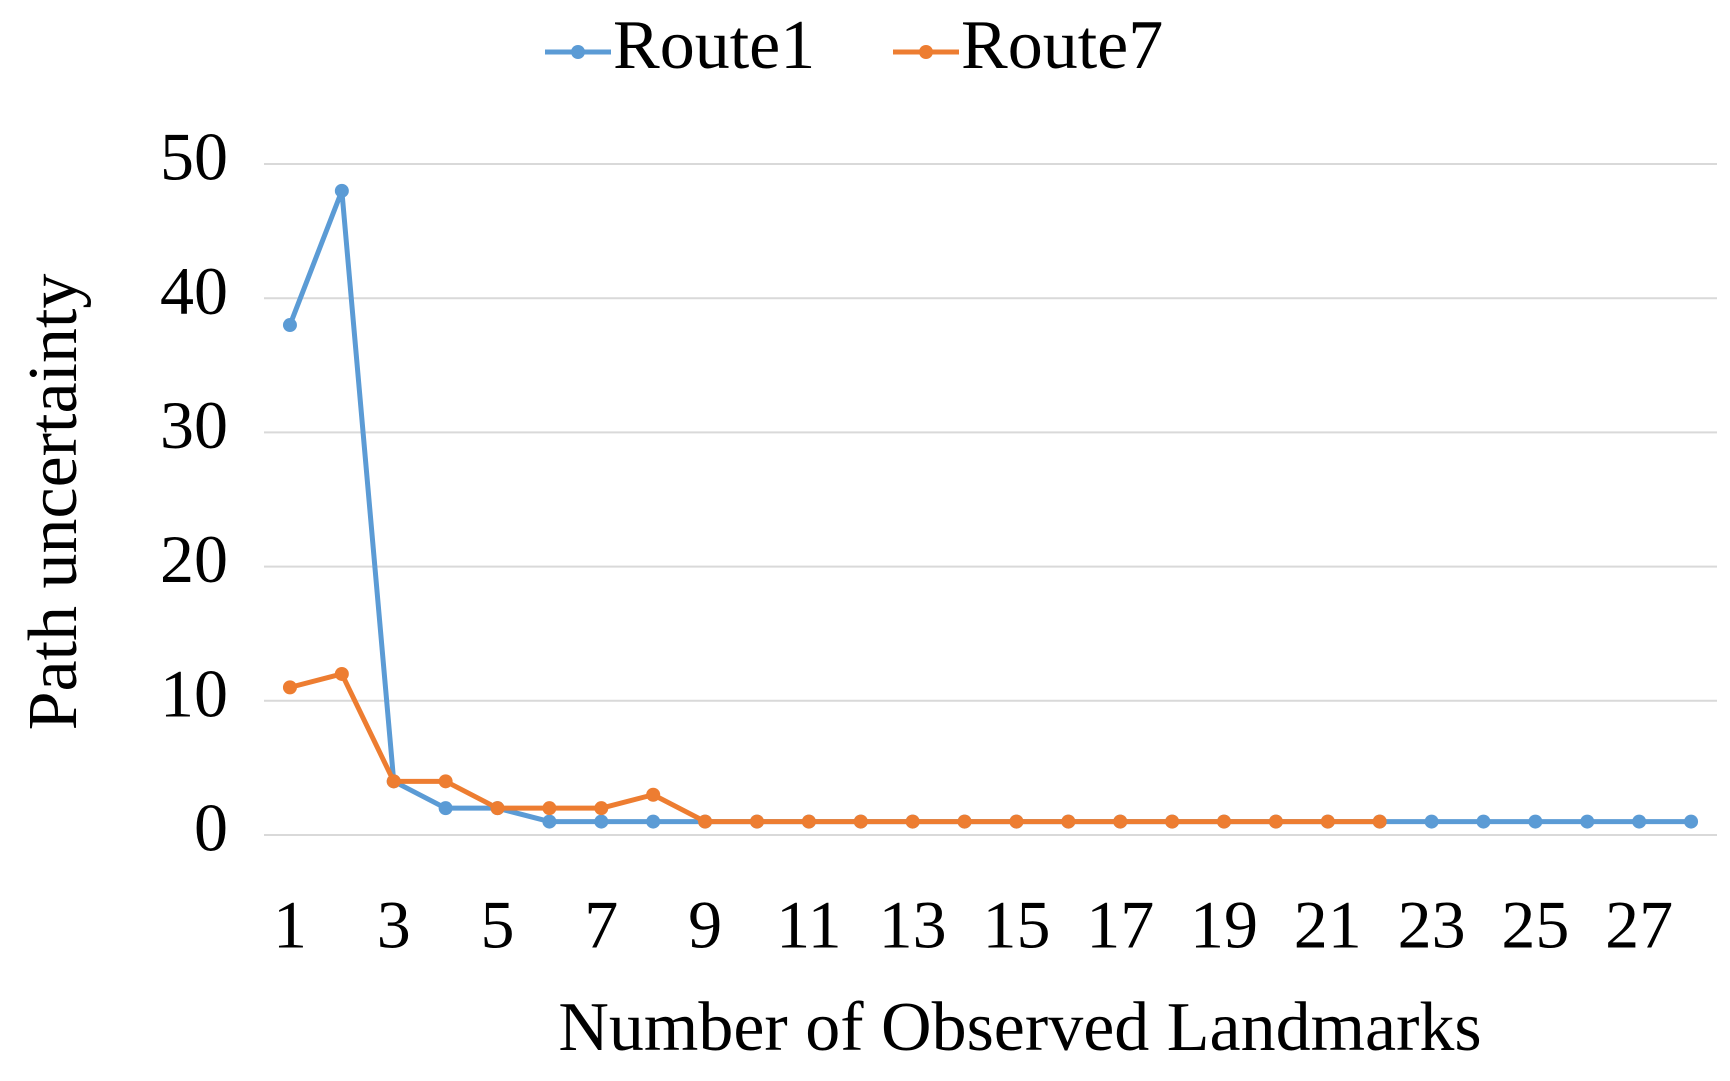  Describe the element at coordinates (1432, 925) in the screenshot. I see `x-tick-label: 23` at that location.